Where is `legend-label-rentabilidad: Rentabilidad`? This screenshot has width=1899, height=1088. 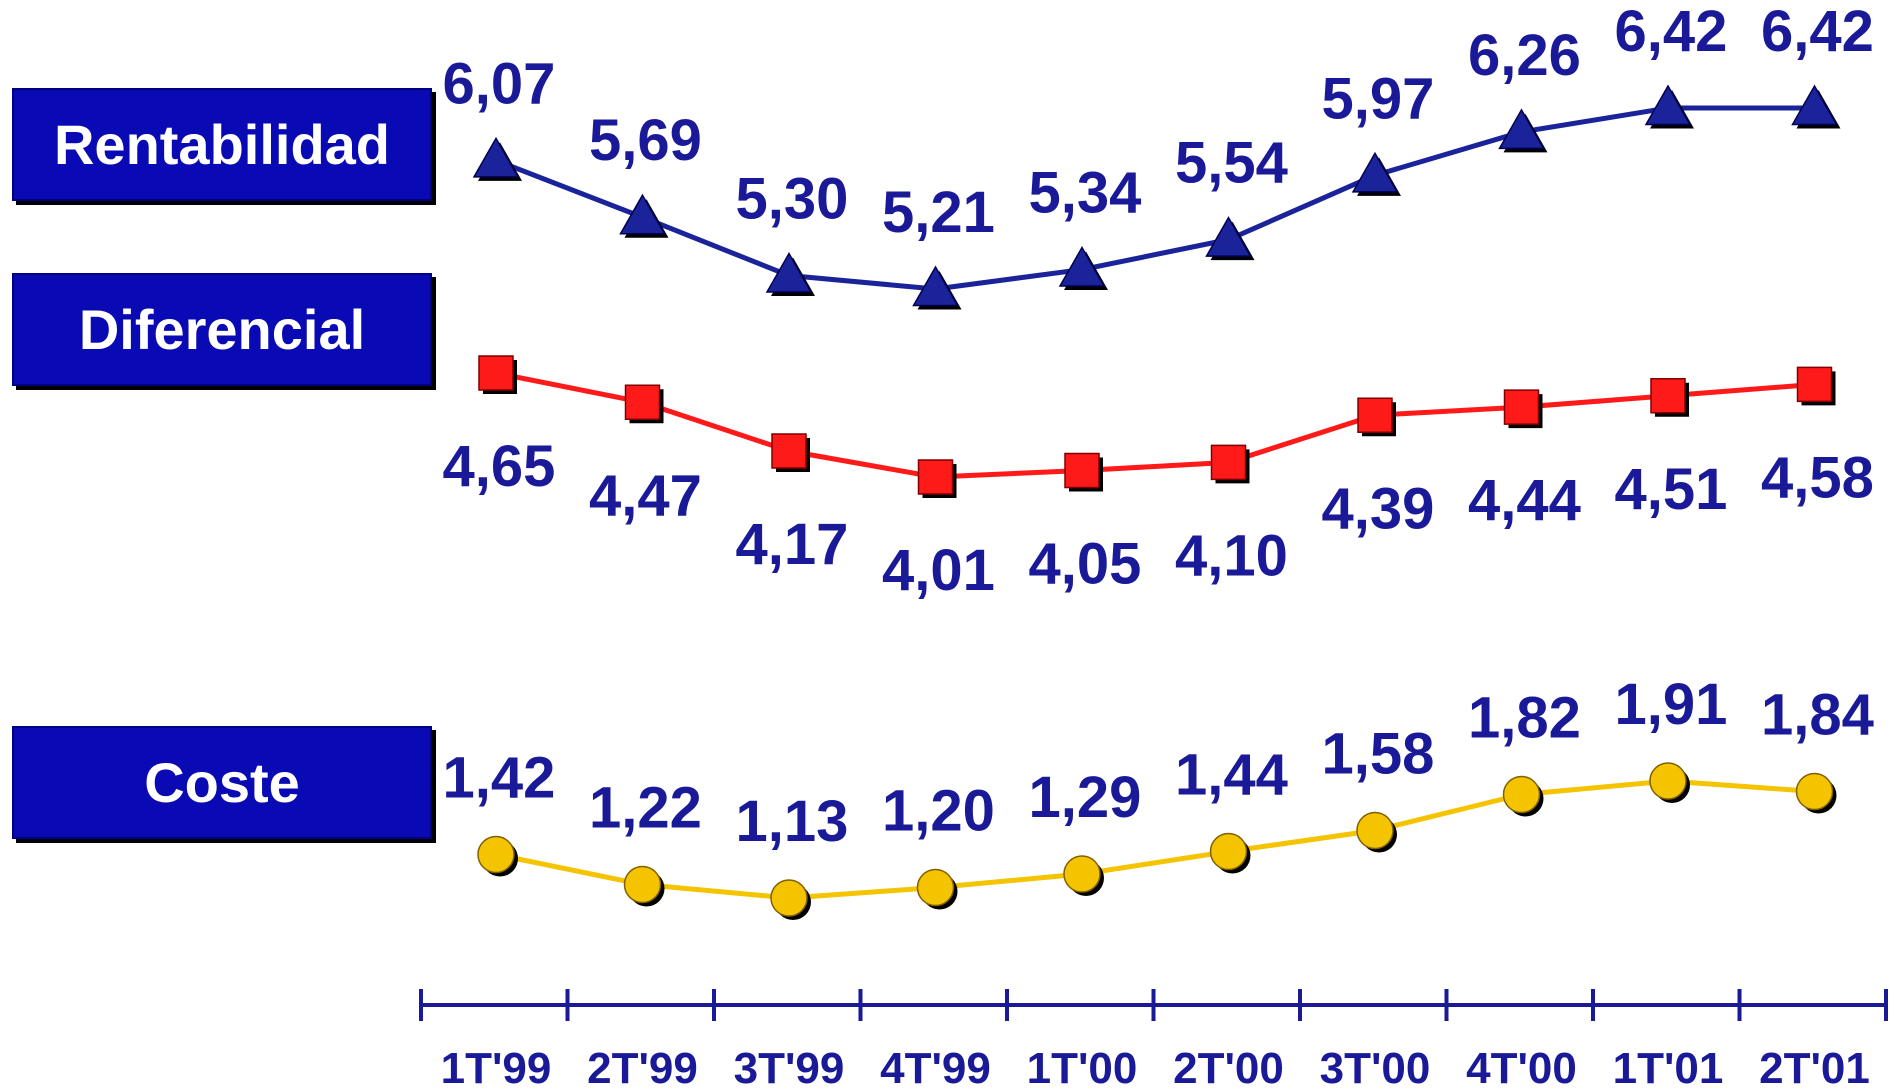
legend-label-rentabilidad: Rentabilidad is located at coordinates (222, 144).